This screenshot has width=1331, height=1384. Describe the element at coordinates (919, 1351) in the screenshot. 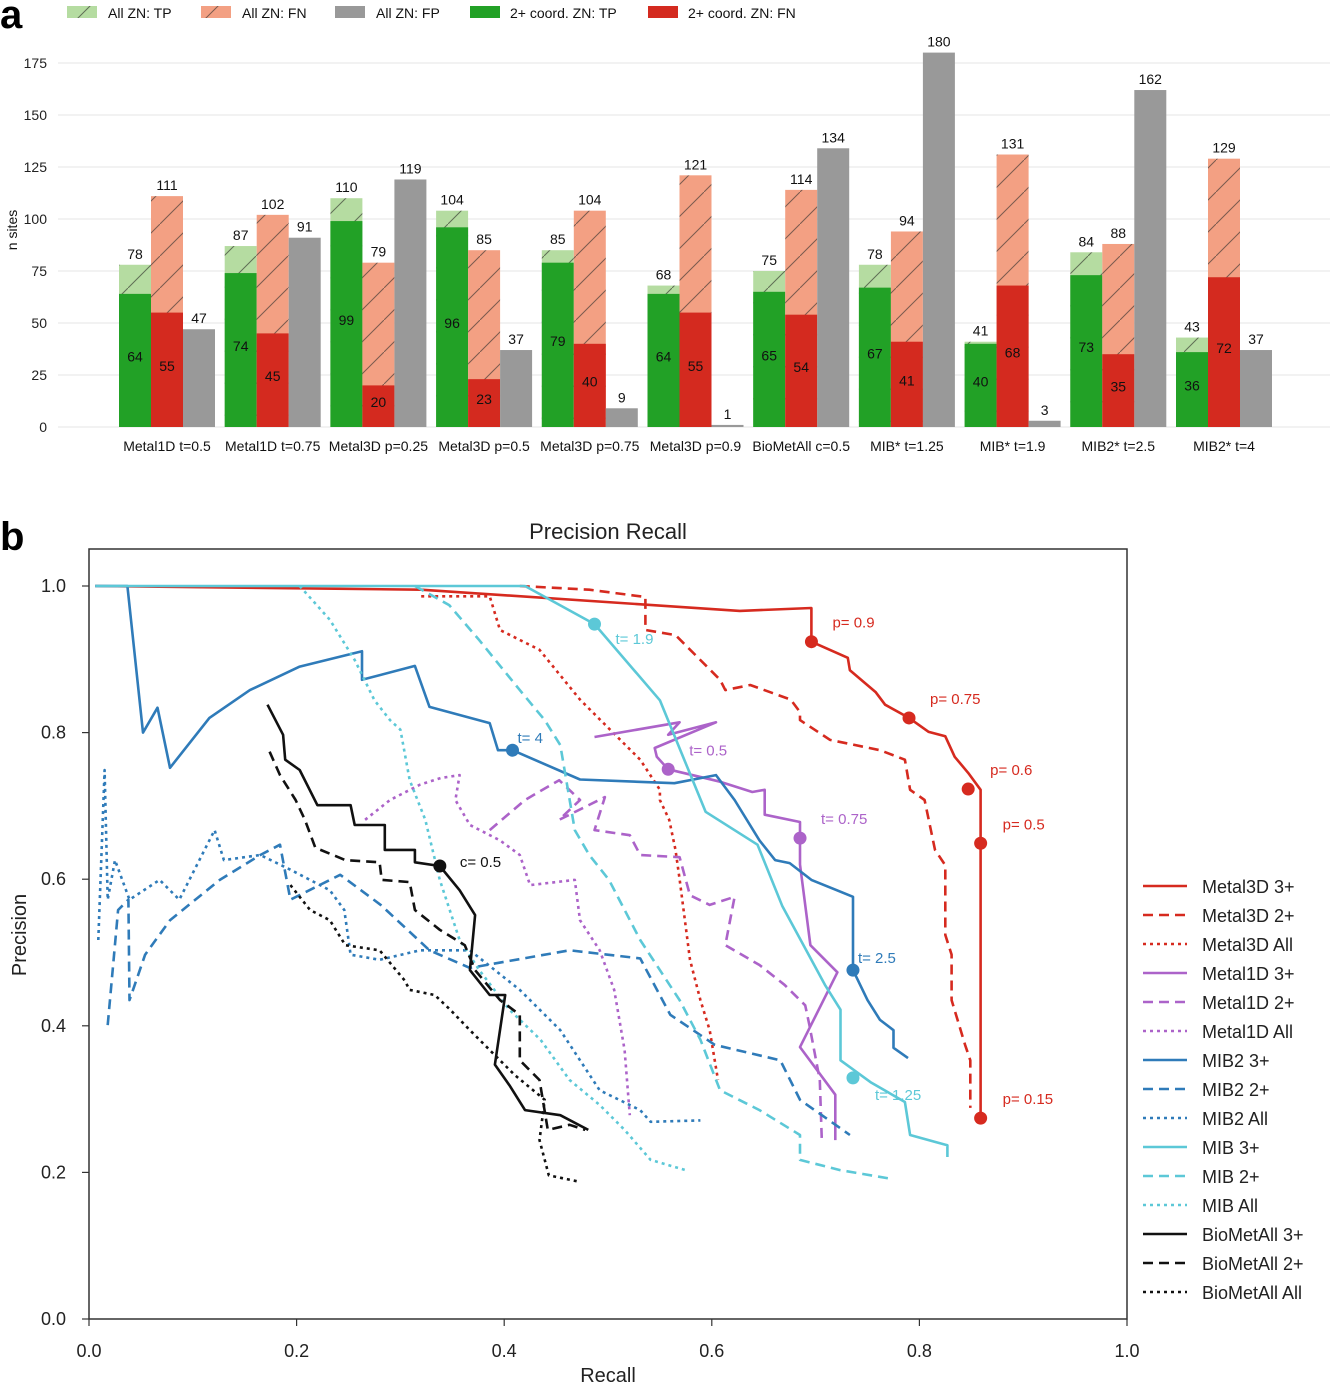

I see `x-tick-label: 0.8` at that location.